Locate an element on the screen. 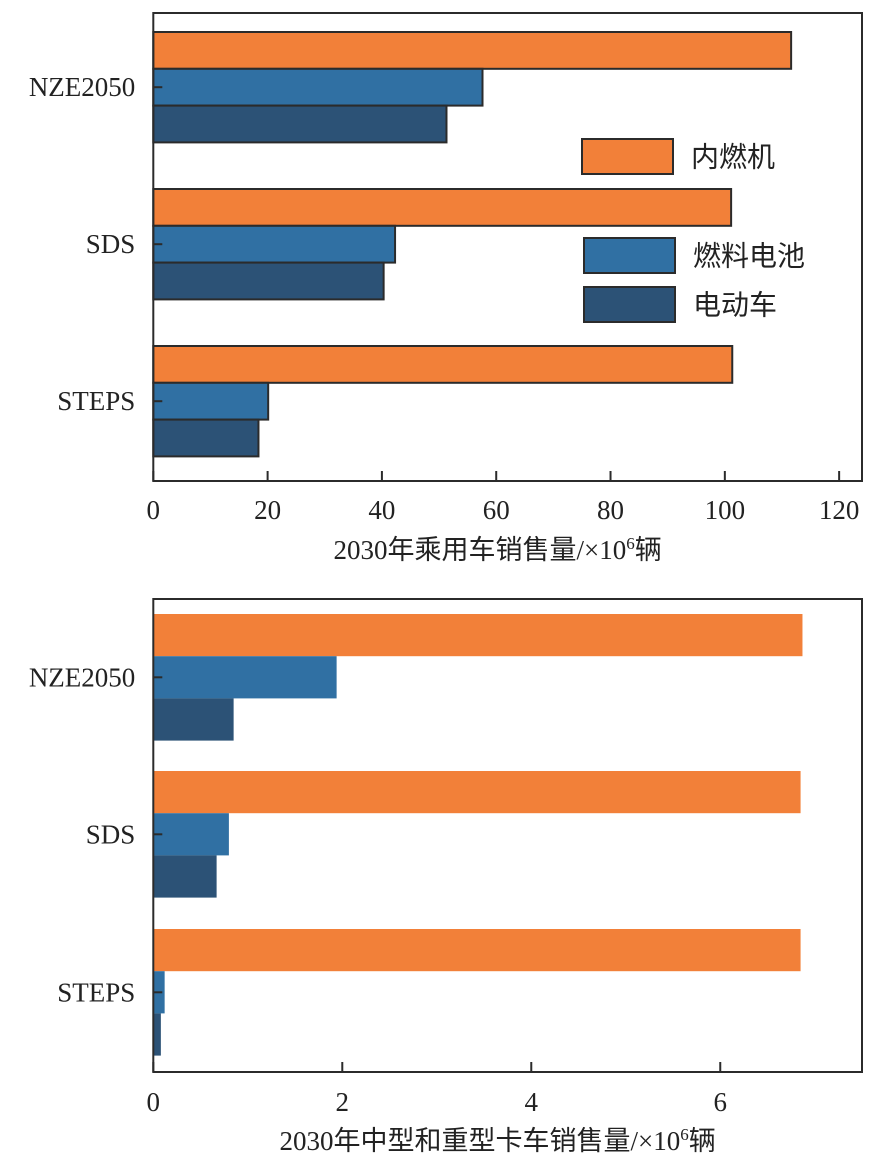 The image size is (876, 1167). legend-item-ice: 内燃机 is located at coordinates (678, 156).